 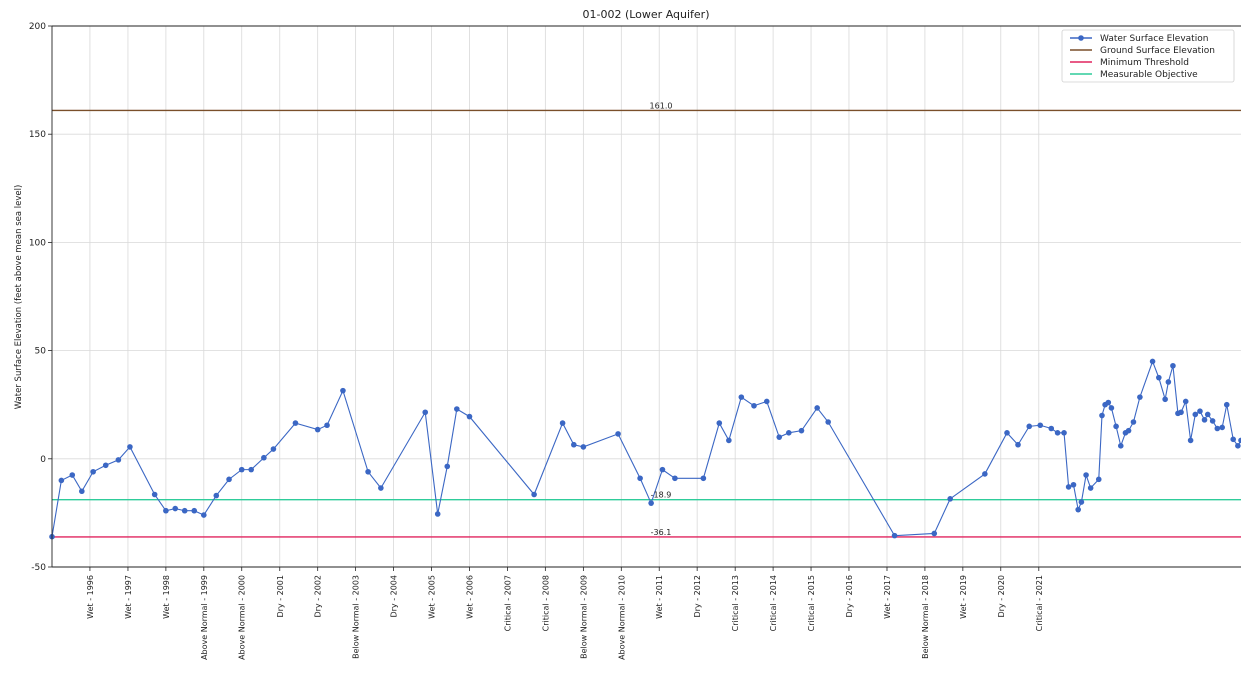 What do you see at coordinates (432, 597) in the screenshot?
I see `x-tick-label: Wet - 2005` at bounding box center [432, 597].